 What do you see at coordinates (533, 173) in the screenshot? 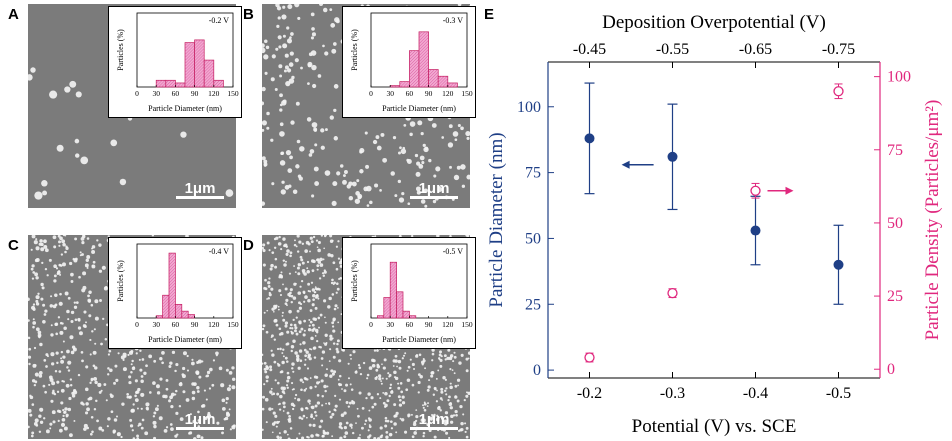
I see `y-tick-label: 75` at bounding box center [533, 173].